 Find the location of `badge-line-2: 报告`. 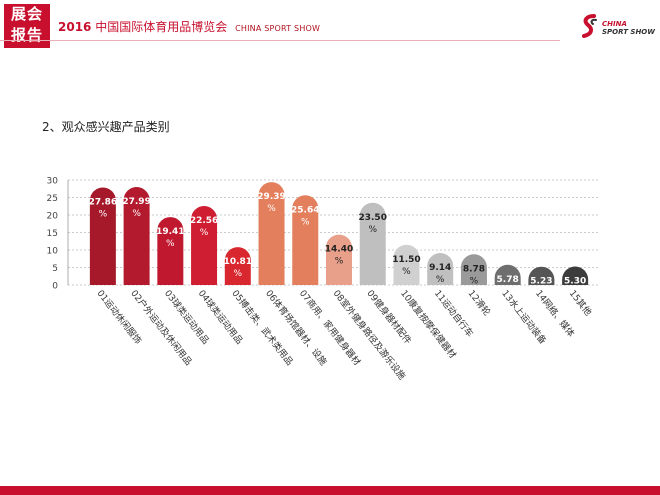

badge-line-2: 报告 is located at coordinates (26, 35).